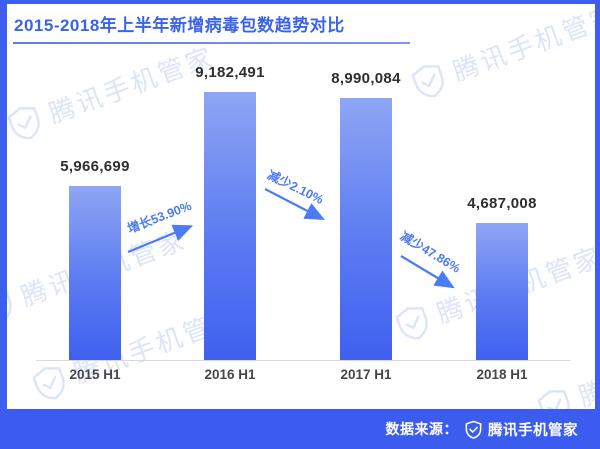 This screenshot has width=600, height=449. I want to click on title-underline, so click(211, 43).